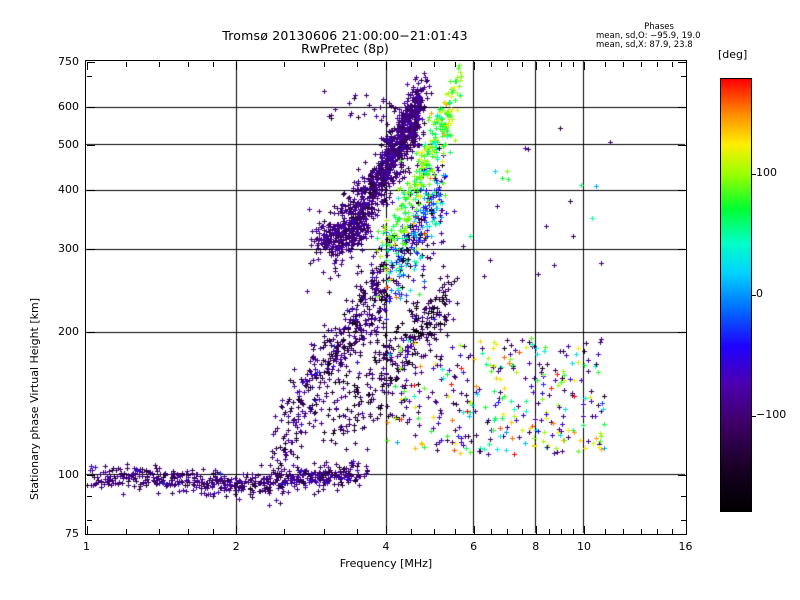 This screenshot has height=600, width=800. What do you see at coordinates (771, 414) in the screenshot?
I see `colorbar-tick-label: −100` at bounding box center [771, 414].